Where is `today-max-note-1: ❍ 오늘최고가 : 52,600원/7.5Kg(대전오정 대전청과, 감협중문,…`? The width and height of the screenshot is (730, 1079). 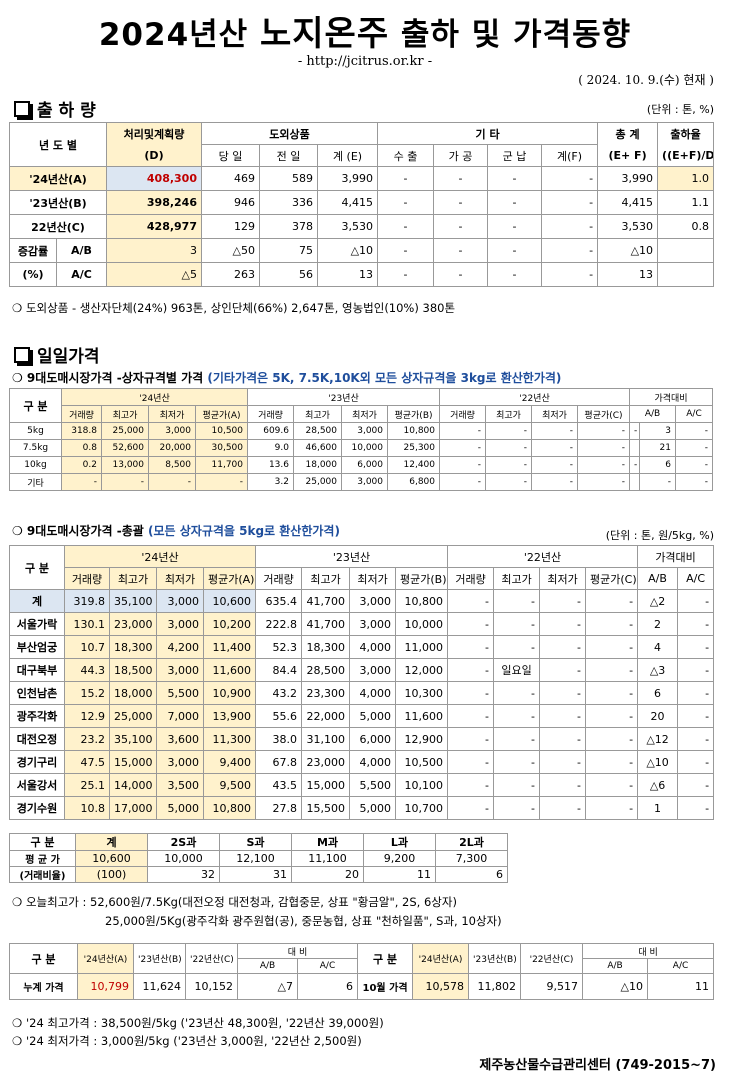 today-max-note-1: ❍ 오늘최고가 : 52,600원/7.5Kg(대전오정 대전청과, 감협중문,… is located at coordinates (234, 902).